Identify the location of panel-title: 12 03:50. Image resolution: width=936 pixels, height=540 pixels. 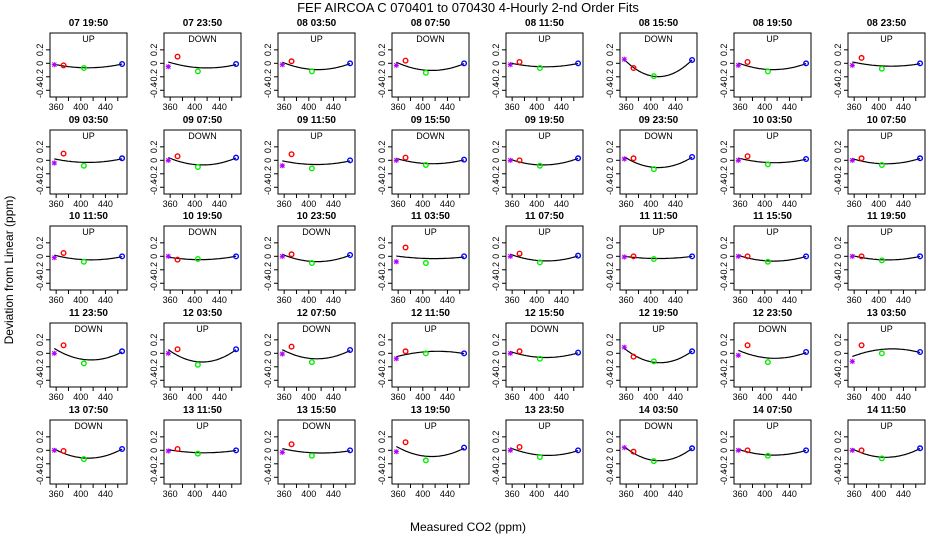
(203, 313).